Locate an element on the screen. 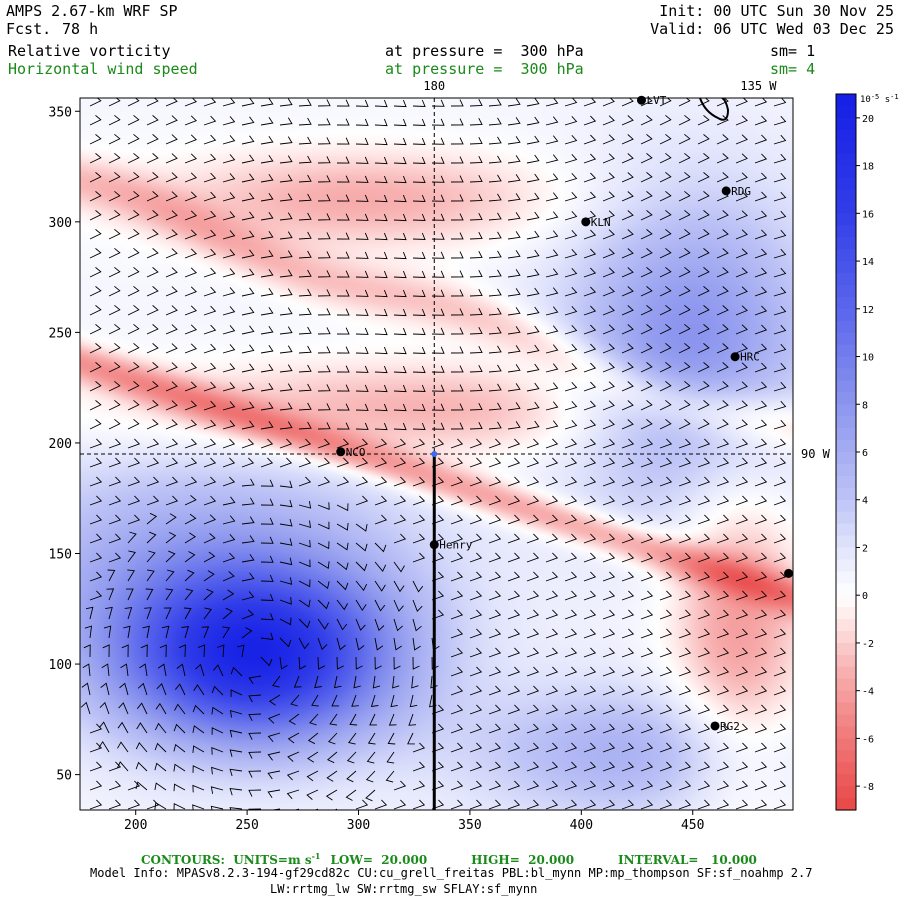 Image resolution: width=900 pixels, height=900 pixels. station-label: LVT is located at coordinates (656, 100).